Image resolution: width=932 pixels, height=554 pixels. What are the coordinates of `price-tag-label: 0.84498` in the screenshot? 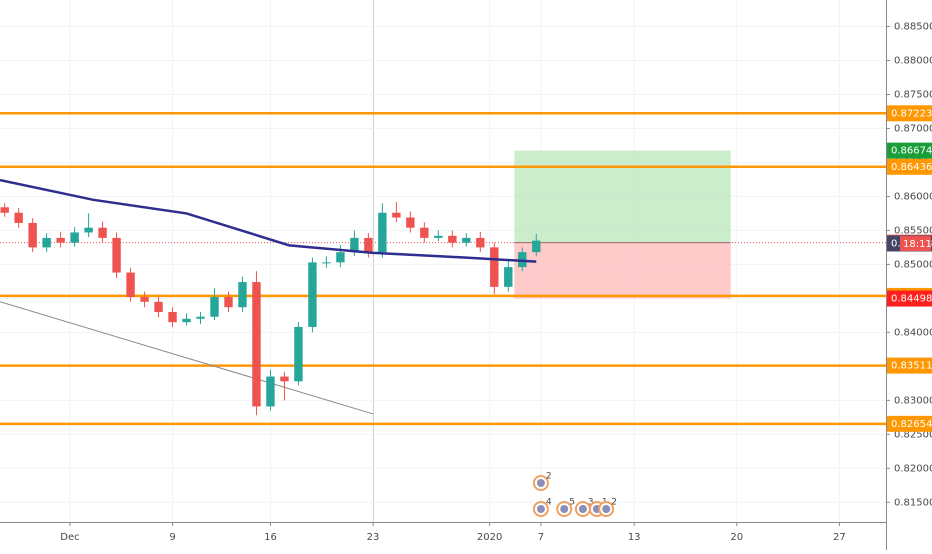 It's located at (911, 299).